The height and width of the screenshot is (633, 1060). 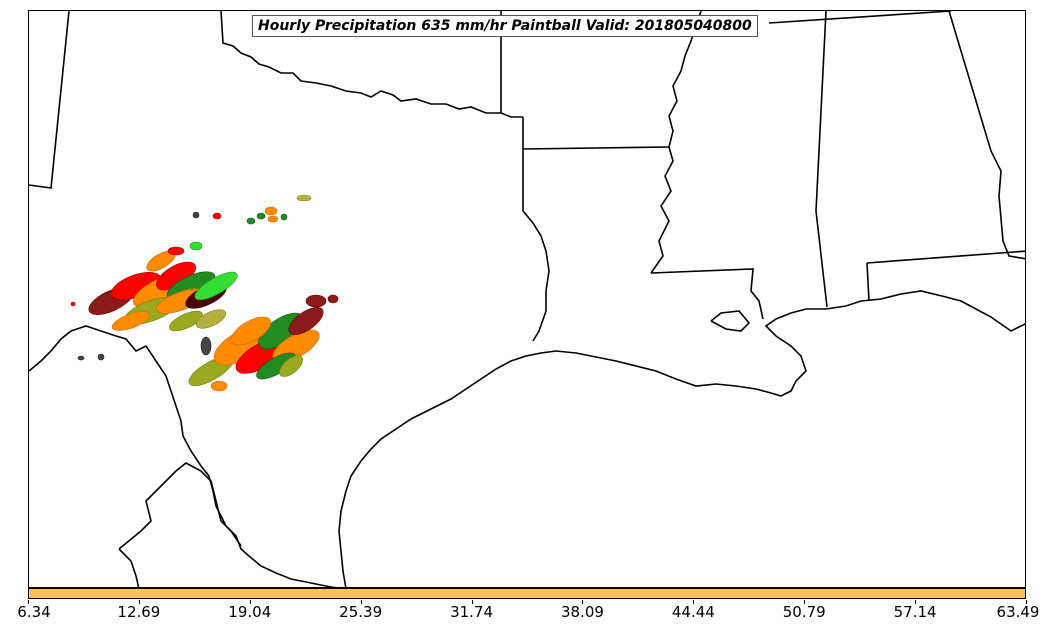 I want to click on colorbar-tick-label: 50.79, so click(x=804, y=612).